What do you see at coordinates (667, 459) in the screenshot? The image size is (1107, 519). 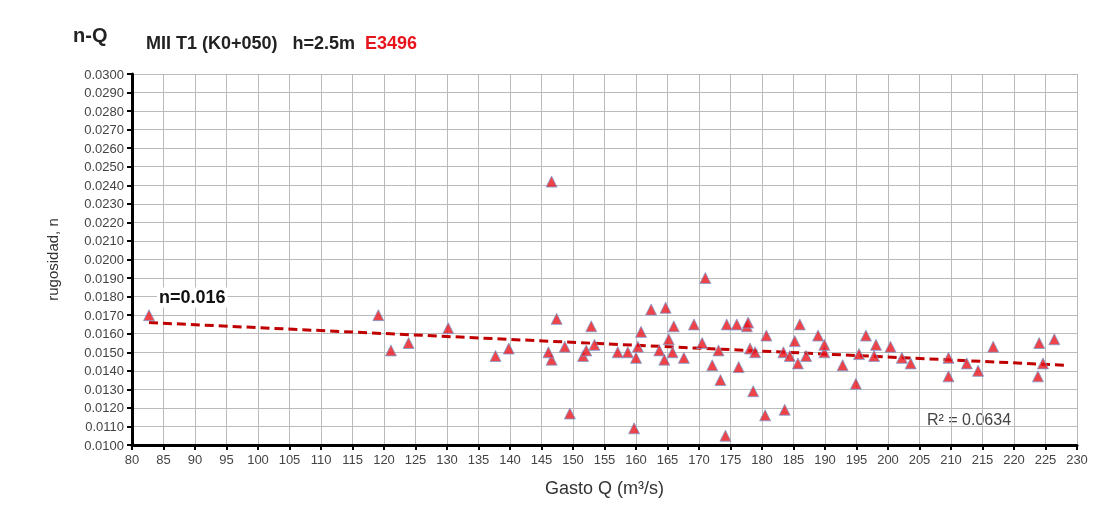 I see `x-tick-label: 165` at bounding box center [667, 459].